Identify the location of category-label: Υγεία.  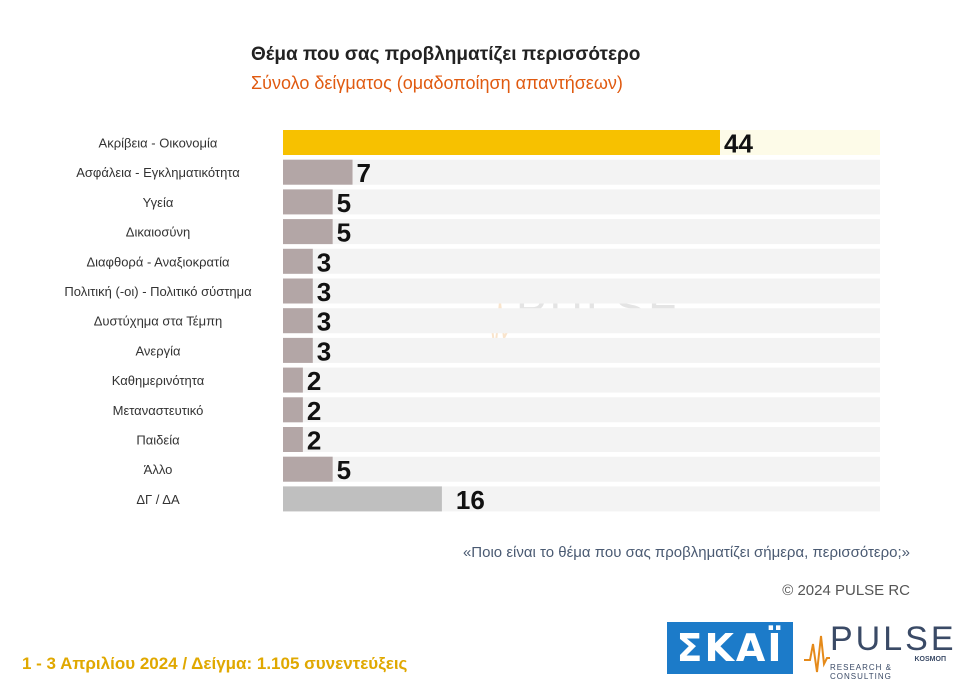
(158, 202).